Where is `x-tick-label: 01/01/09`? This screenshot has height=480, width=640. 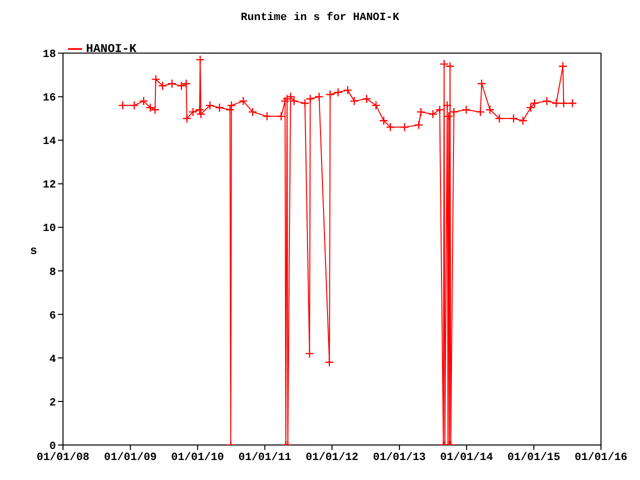 x-tick-label: 01/01/09 is located at coordinates (130, 458).